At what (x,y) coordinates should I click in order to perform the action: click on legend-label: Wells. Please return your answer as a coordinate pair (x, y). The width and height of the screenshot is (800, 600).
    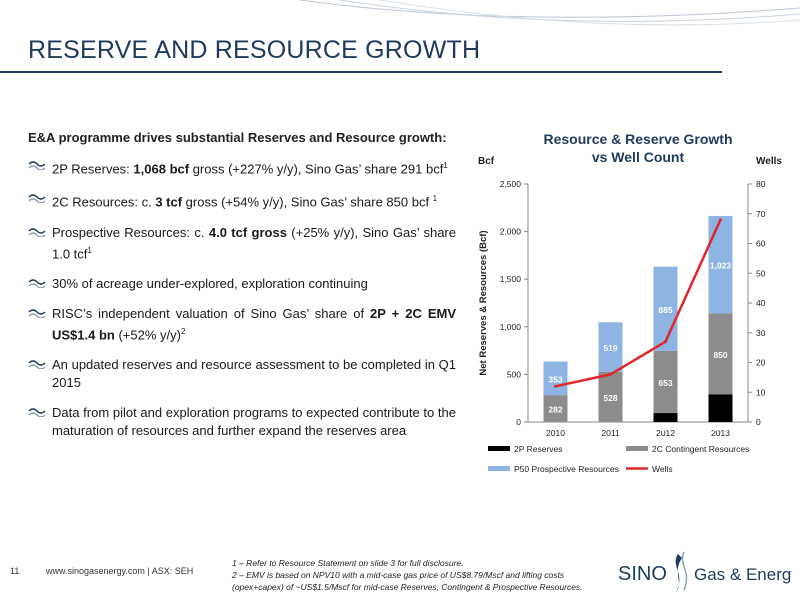
    Looking at the image, I should click on (662, 469).